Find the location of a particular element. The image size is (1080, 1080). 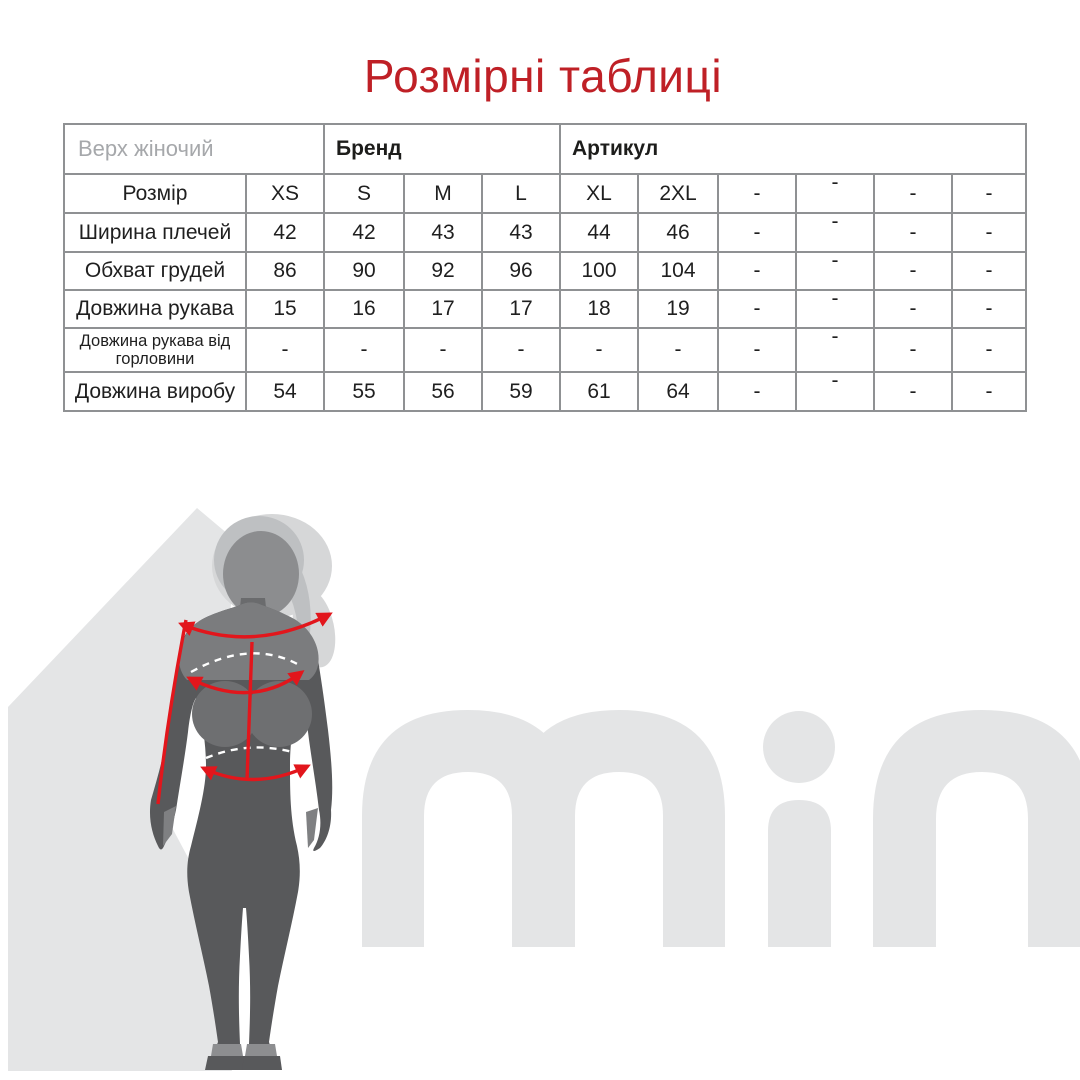

value-cell: 92 is located at coordinates (443, 271).